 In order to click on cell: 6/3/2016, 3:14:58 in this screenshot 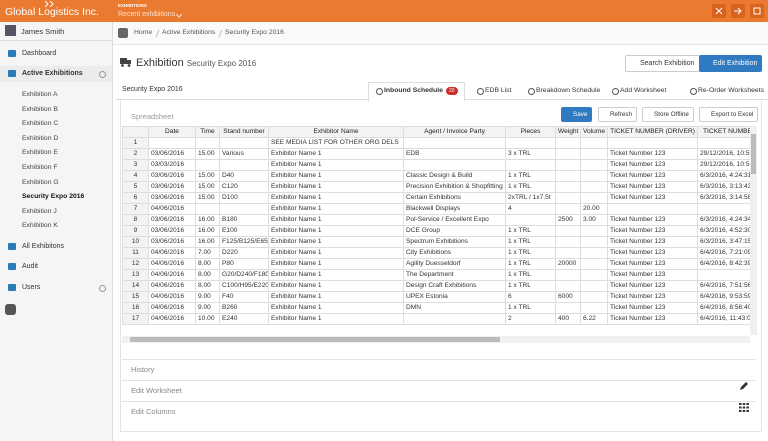, I will do `click(723, 198)`.